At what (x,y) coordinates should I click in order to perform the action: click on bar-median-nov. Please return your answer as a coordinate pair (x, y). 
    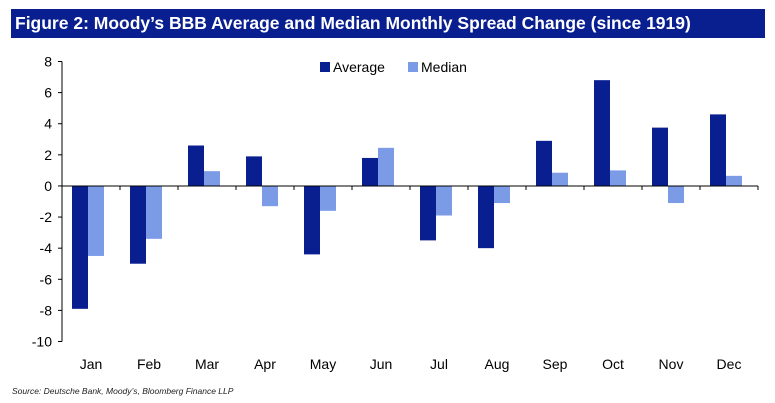
    Looking at the image, I should click on (676, 194).